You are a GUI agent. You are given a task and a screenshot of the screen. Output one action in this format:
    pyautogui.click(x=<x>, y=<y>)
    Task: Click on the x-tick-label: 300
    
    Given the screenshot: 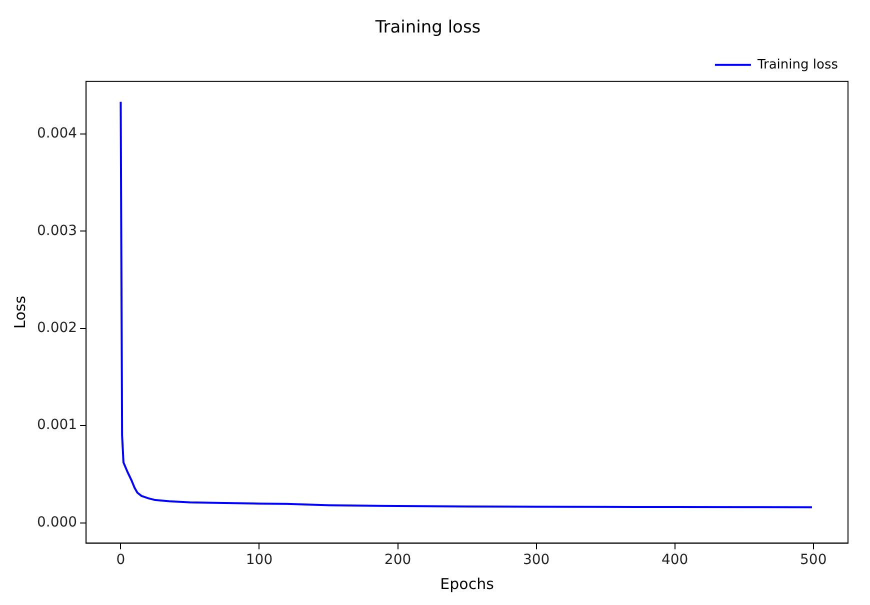 What is the action you would take?
    pyautogui.click(x=536, y=560)
    